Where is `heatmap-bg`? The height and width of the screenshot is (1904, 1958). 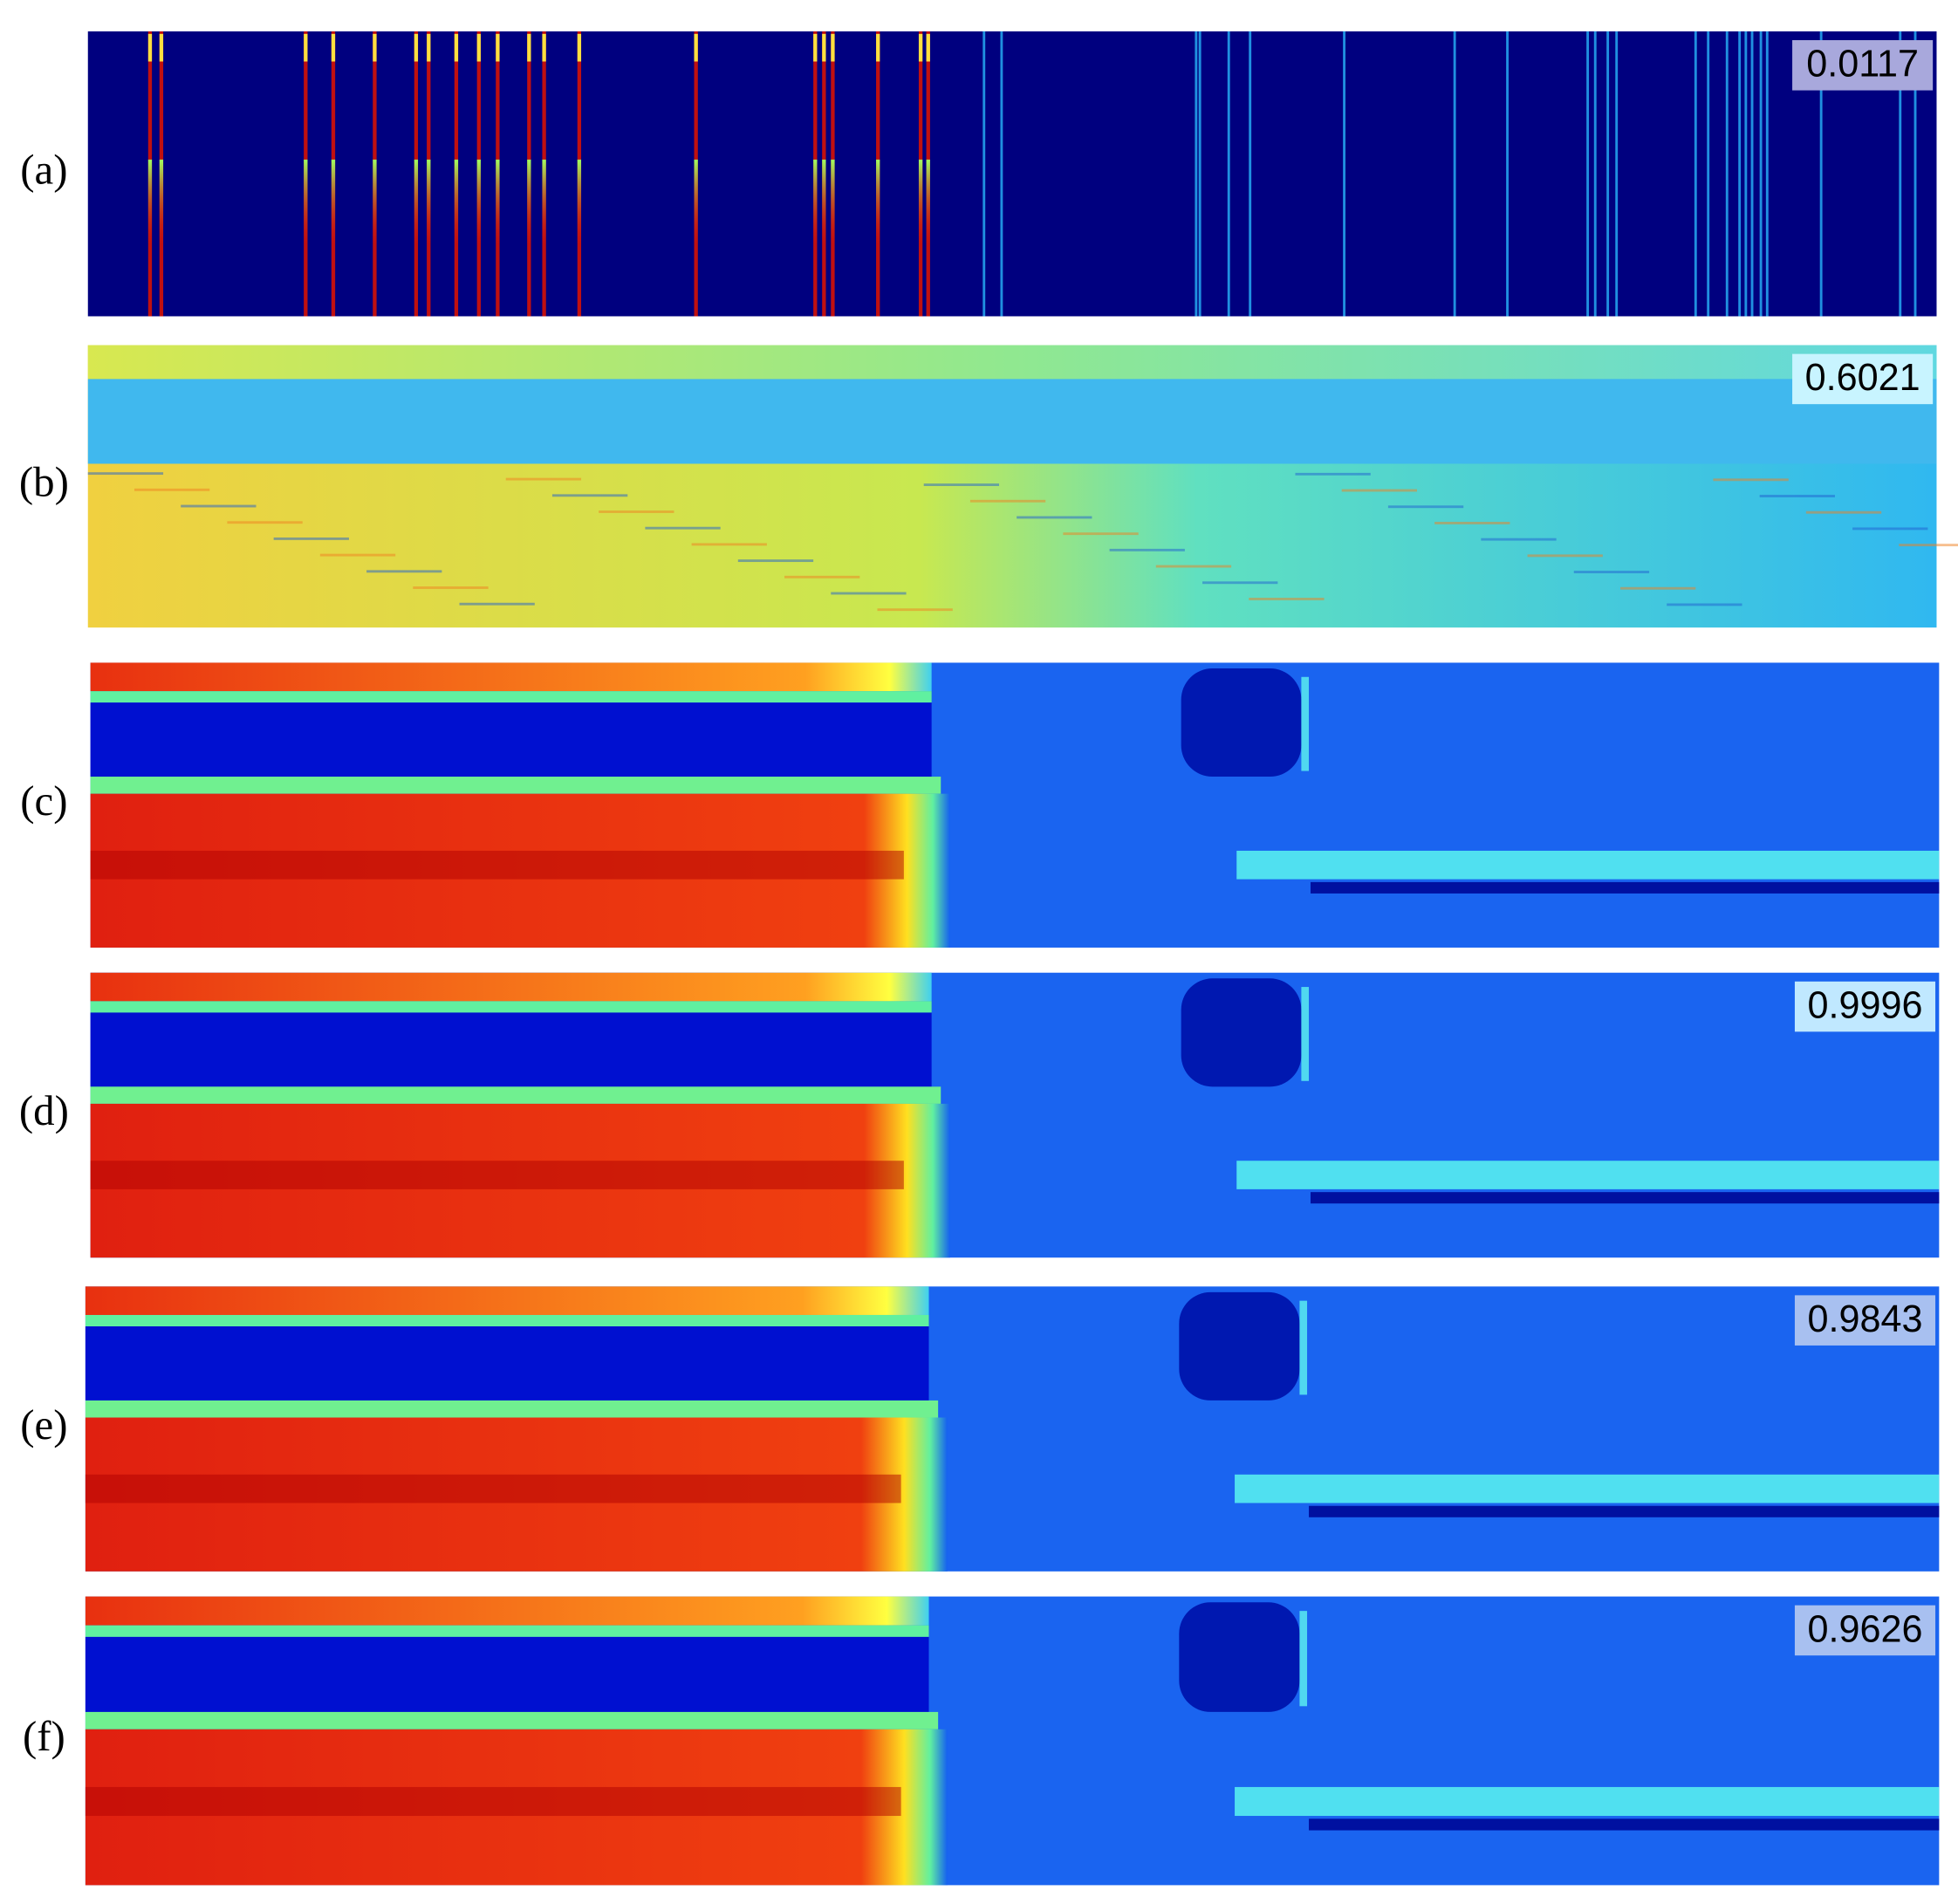
heatmap-bg is located at coordinates (1012, 174).